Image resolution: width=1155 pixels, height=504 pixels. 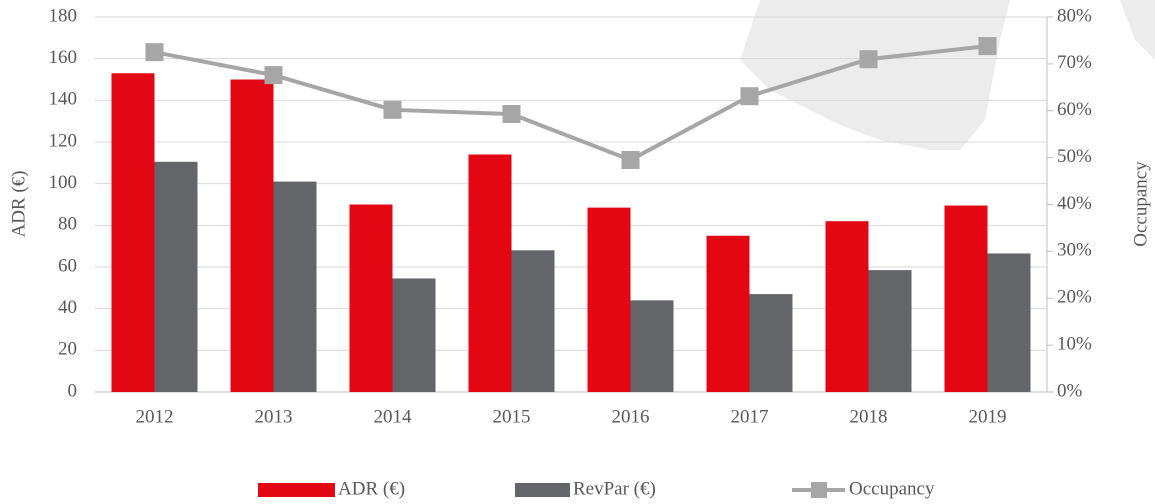 What do you see at coordinates (1074, 343) in the screenshot?
I see `y2-tick-label: 10%` at bounding box center [1074, 343].